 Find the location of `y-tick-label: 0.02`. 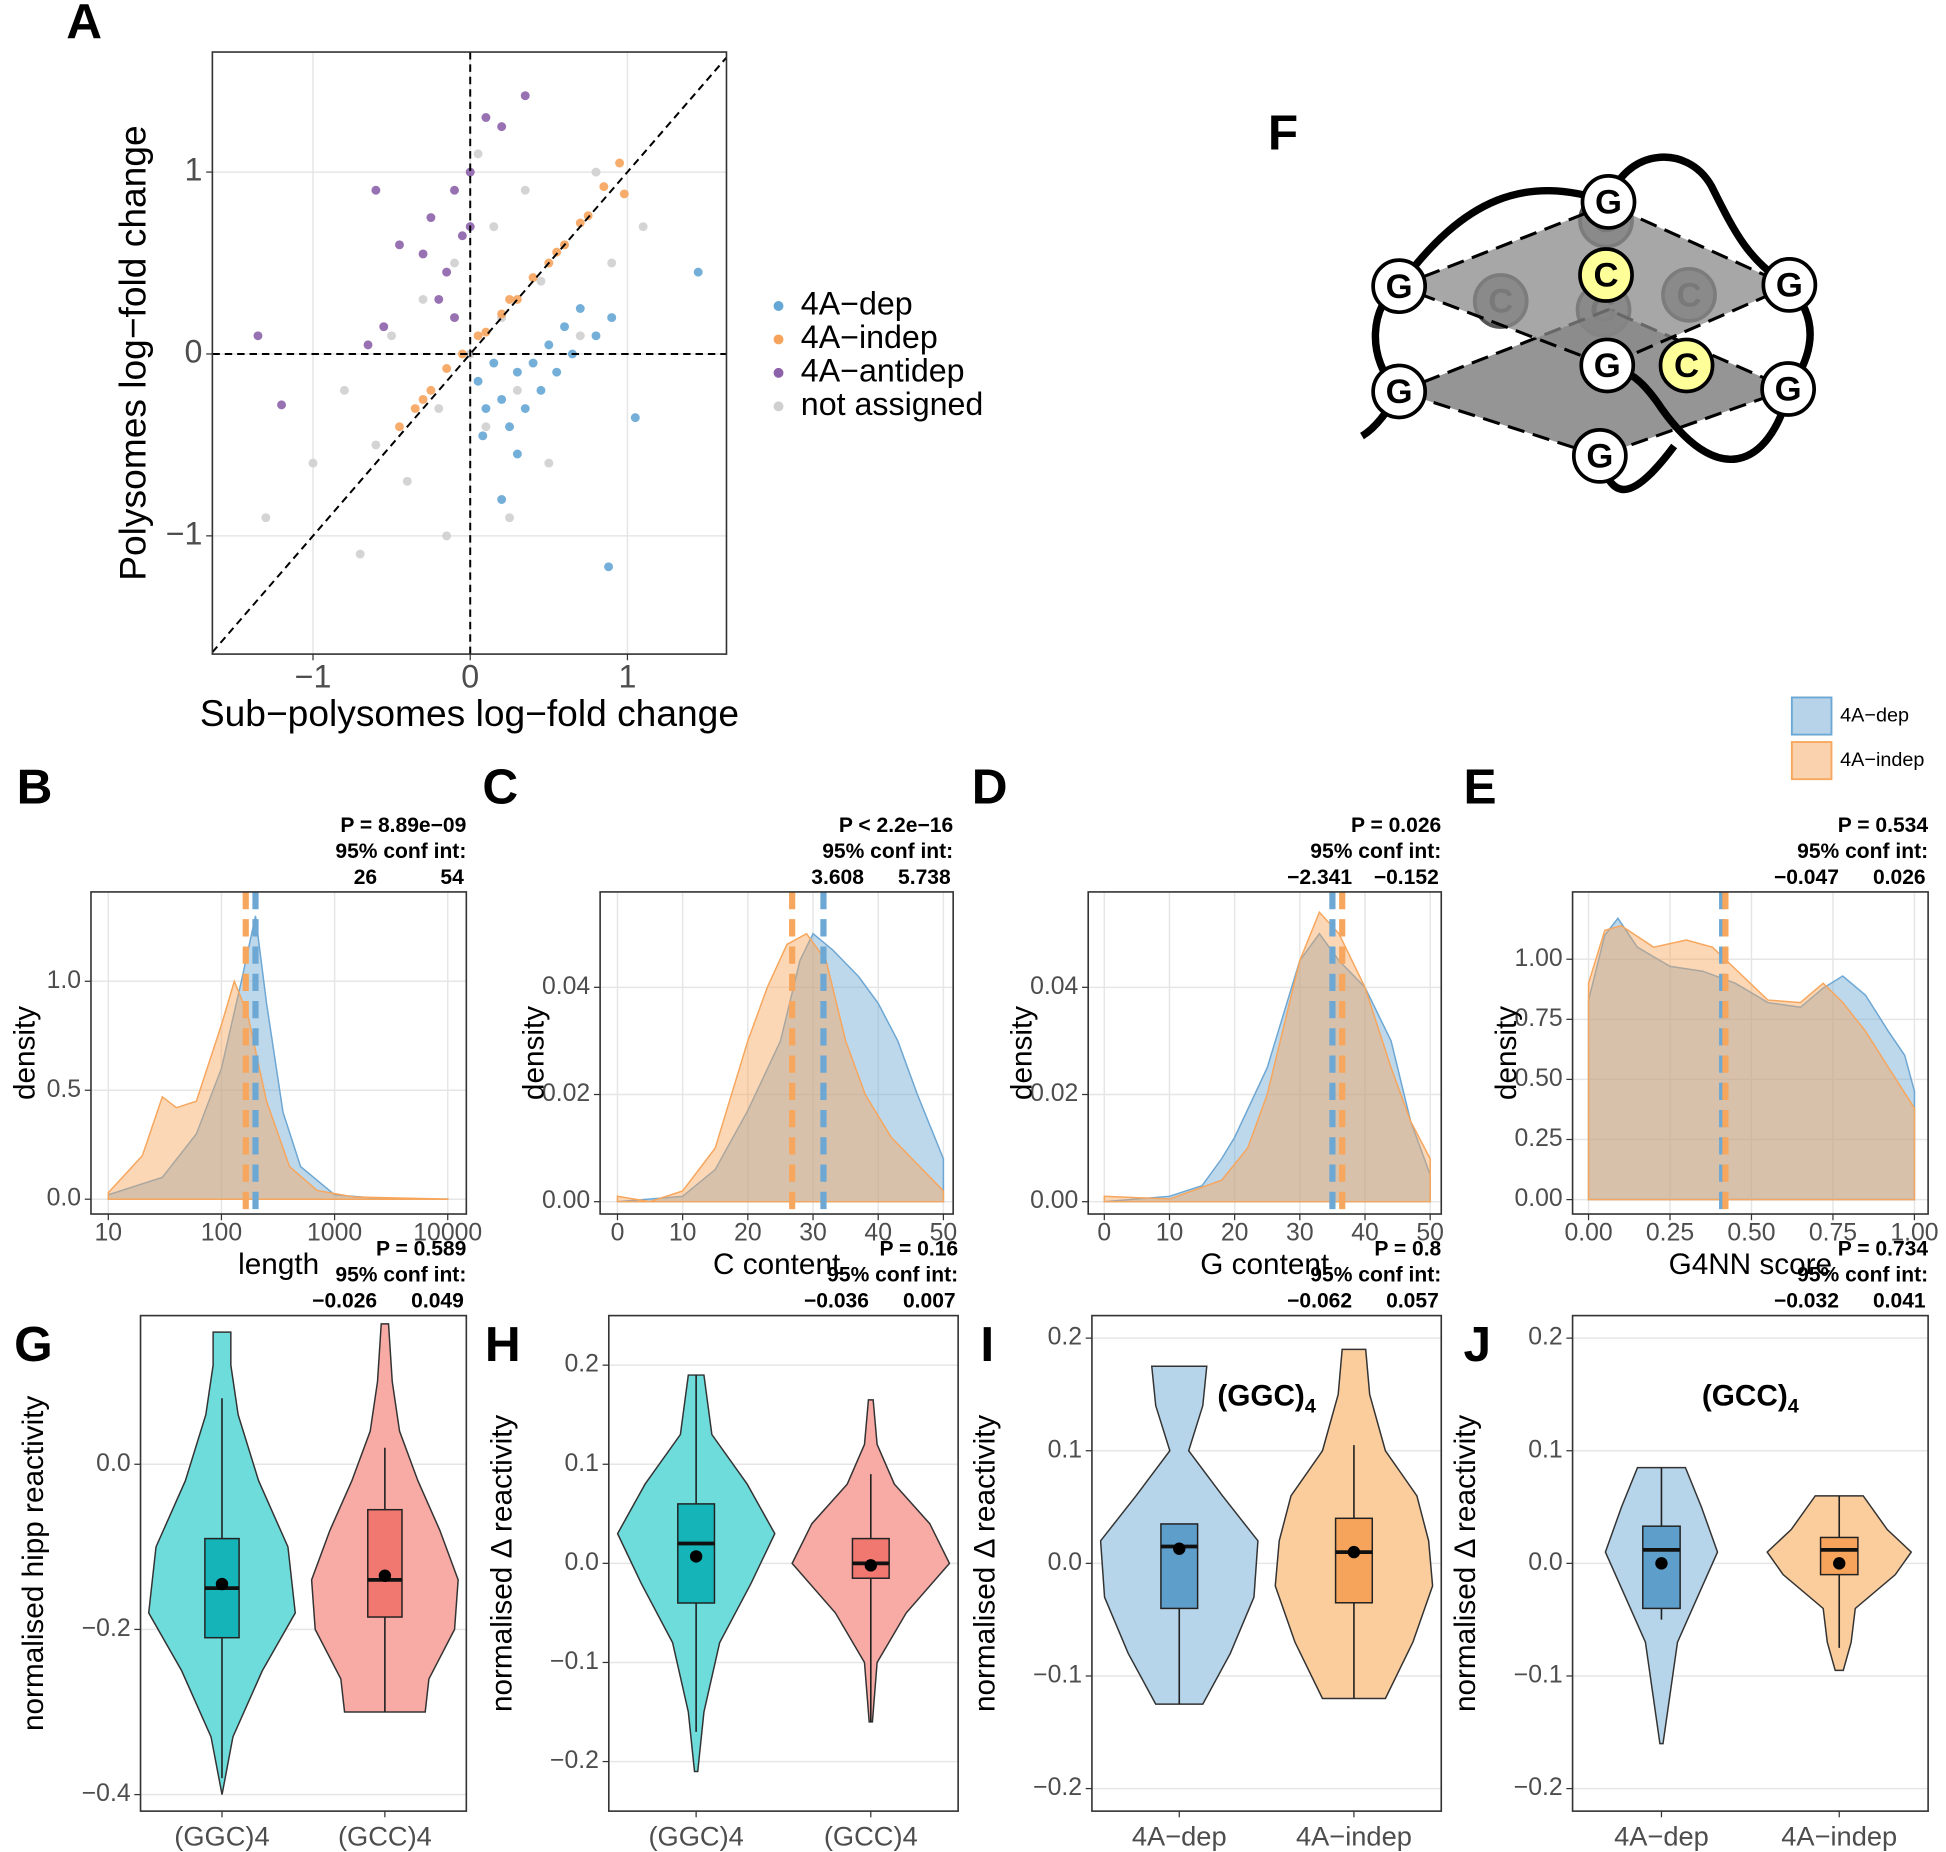

y-tick-label: 0.02 is located at coordinates (1054, 1093).